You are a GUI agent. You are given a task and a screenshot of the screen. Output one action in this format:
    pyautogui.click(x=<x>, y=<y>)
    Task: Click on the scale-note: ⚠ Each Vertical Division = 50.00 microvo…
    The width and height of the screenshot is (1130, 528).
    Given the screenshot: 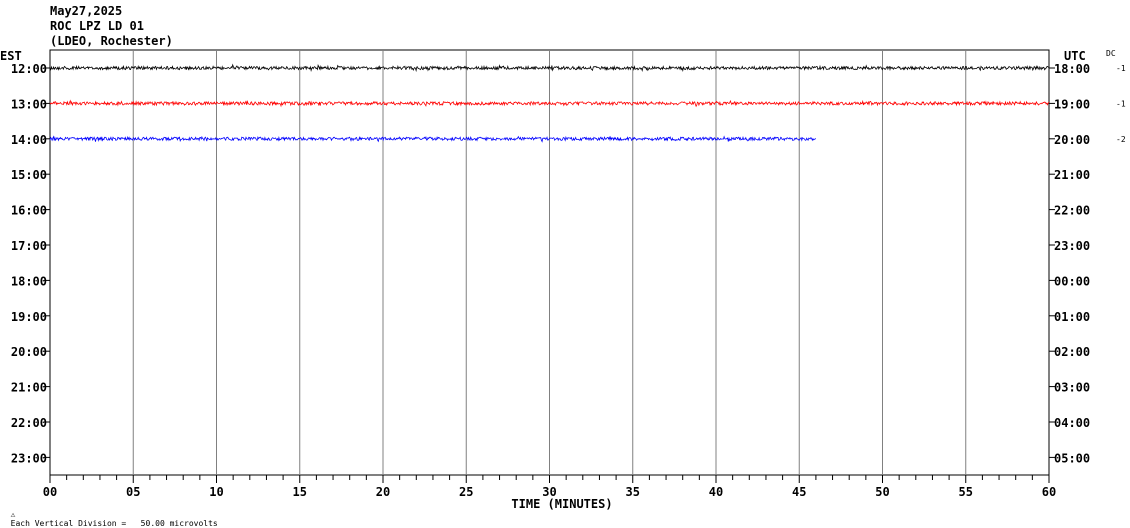 What is the action you would take?
    pyautogui.click(x=109, y=514)
    